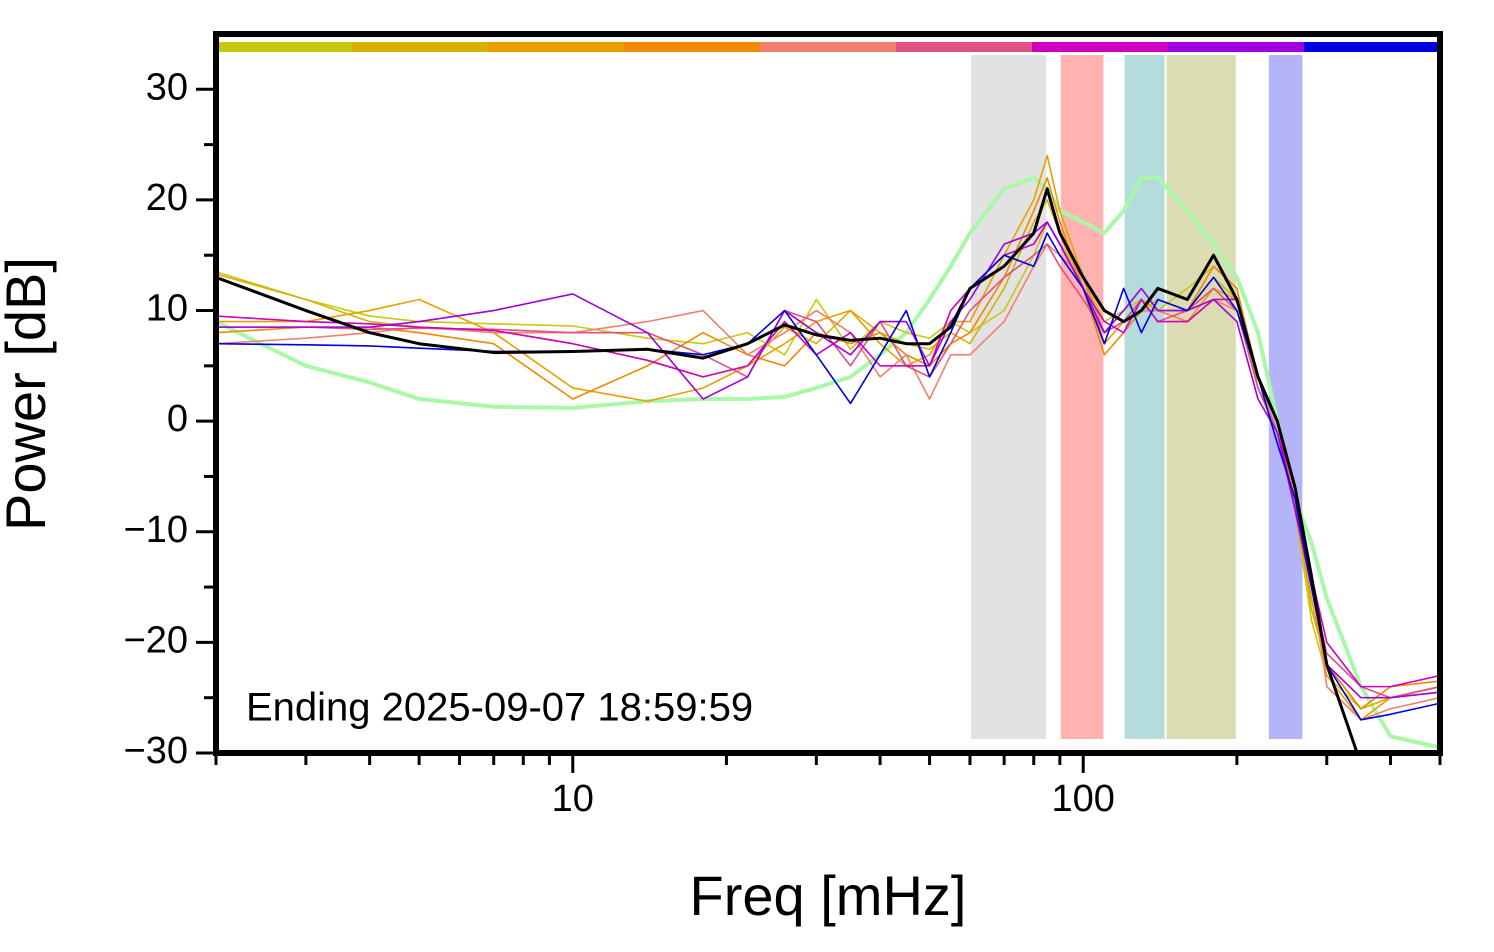 This screenshot has width=1494, height=952. Describe the element at coordinates (573, 799) in the screenshot. I see `x-tick-label: 10` at that location.